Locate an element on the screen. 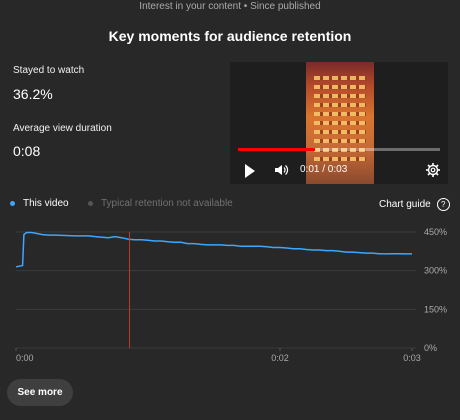 The image size is (460, 420). y-tick-label: 450% is located at coordinates (435, 232).